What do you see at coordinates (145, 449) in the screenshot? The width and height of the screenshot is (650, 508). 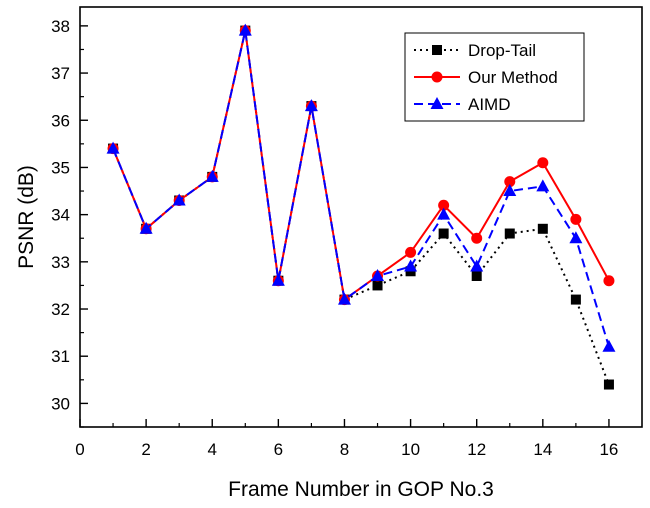 I see `x-tick-label: 2` at bounding box center [145, 449].